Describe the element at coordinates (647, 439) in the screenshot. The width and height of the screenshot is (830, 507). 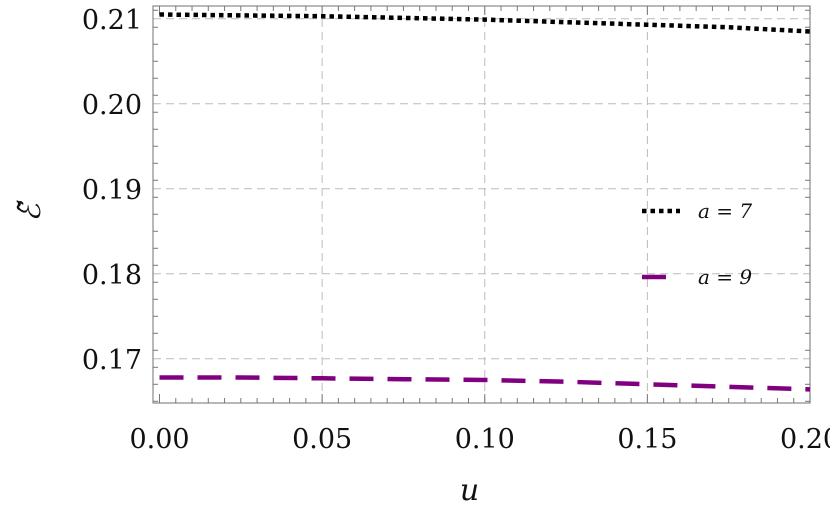
I see `x-tick-label: 0.15` at that location.